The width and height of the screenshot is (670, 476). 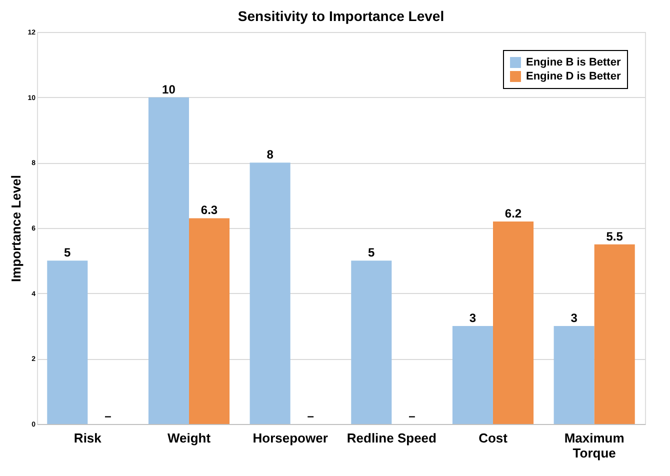 What do you see at coordinates (574, 62) in the screenshot?
I see `legend-label: Engine B is Better` at bounding box center [574, 62].